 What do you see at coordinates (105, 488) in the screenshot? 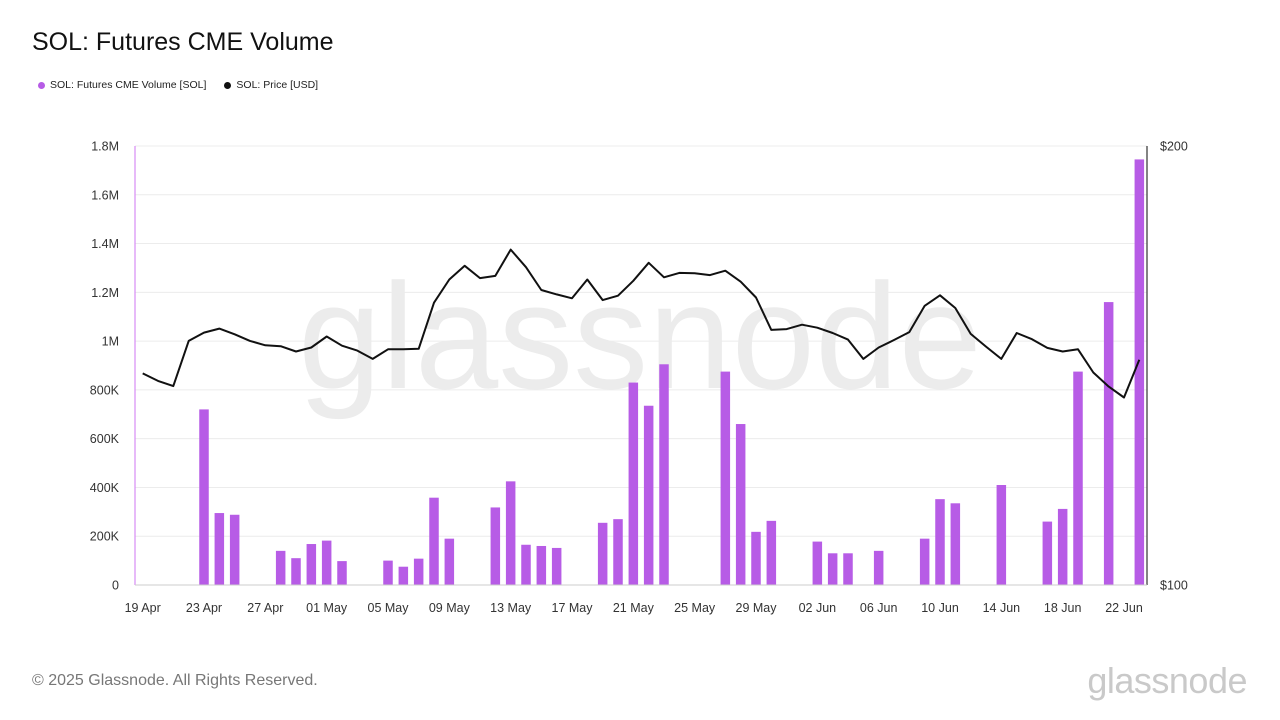
I see `y-left-tick-label: 400K` at bounding box center [105, 488].